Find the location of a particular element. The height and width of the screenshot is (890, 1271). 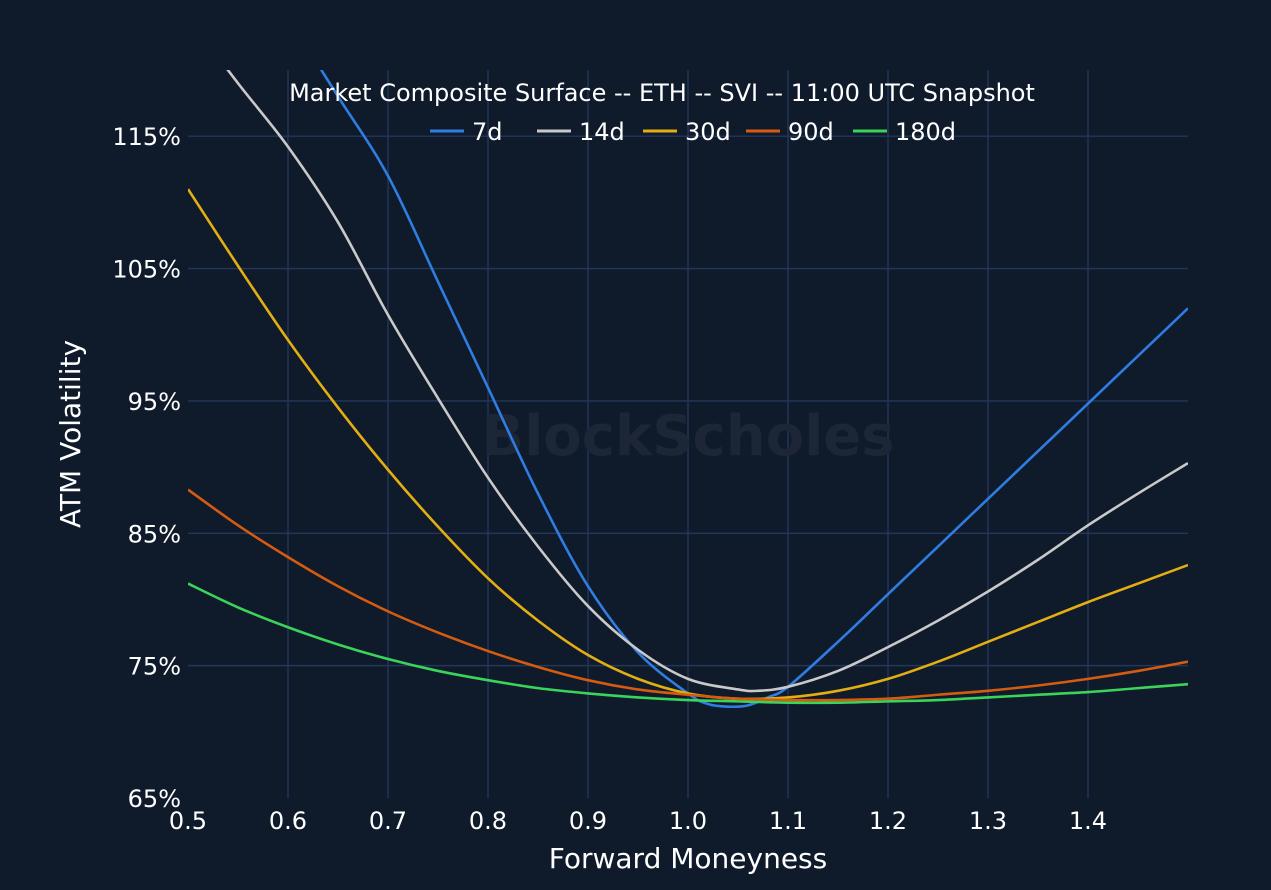

y-tick-label: 115% is located at coordinates (146, 137).